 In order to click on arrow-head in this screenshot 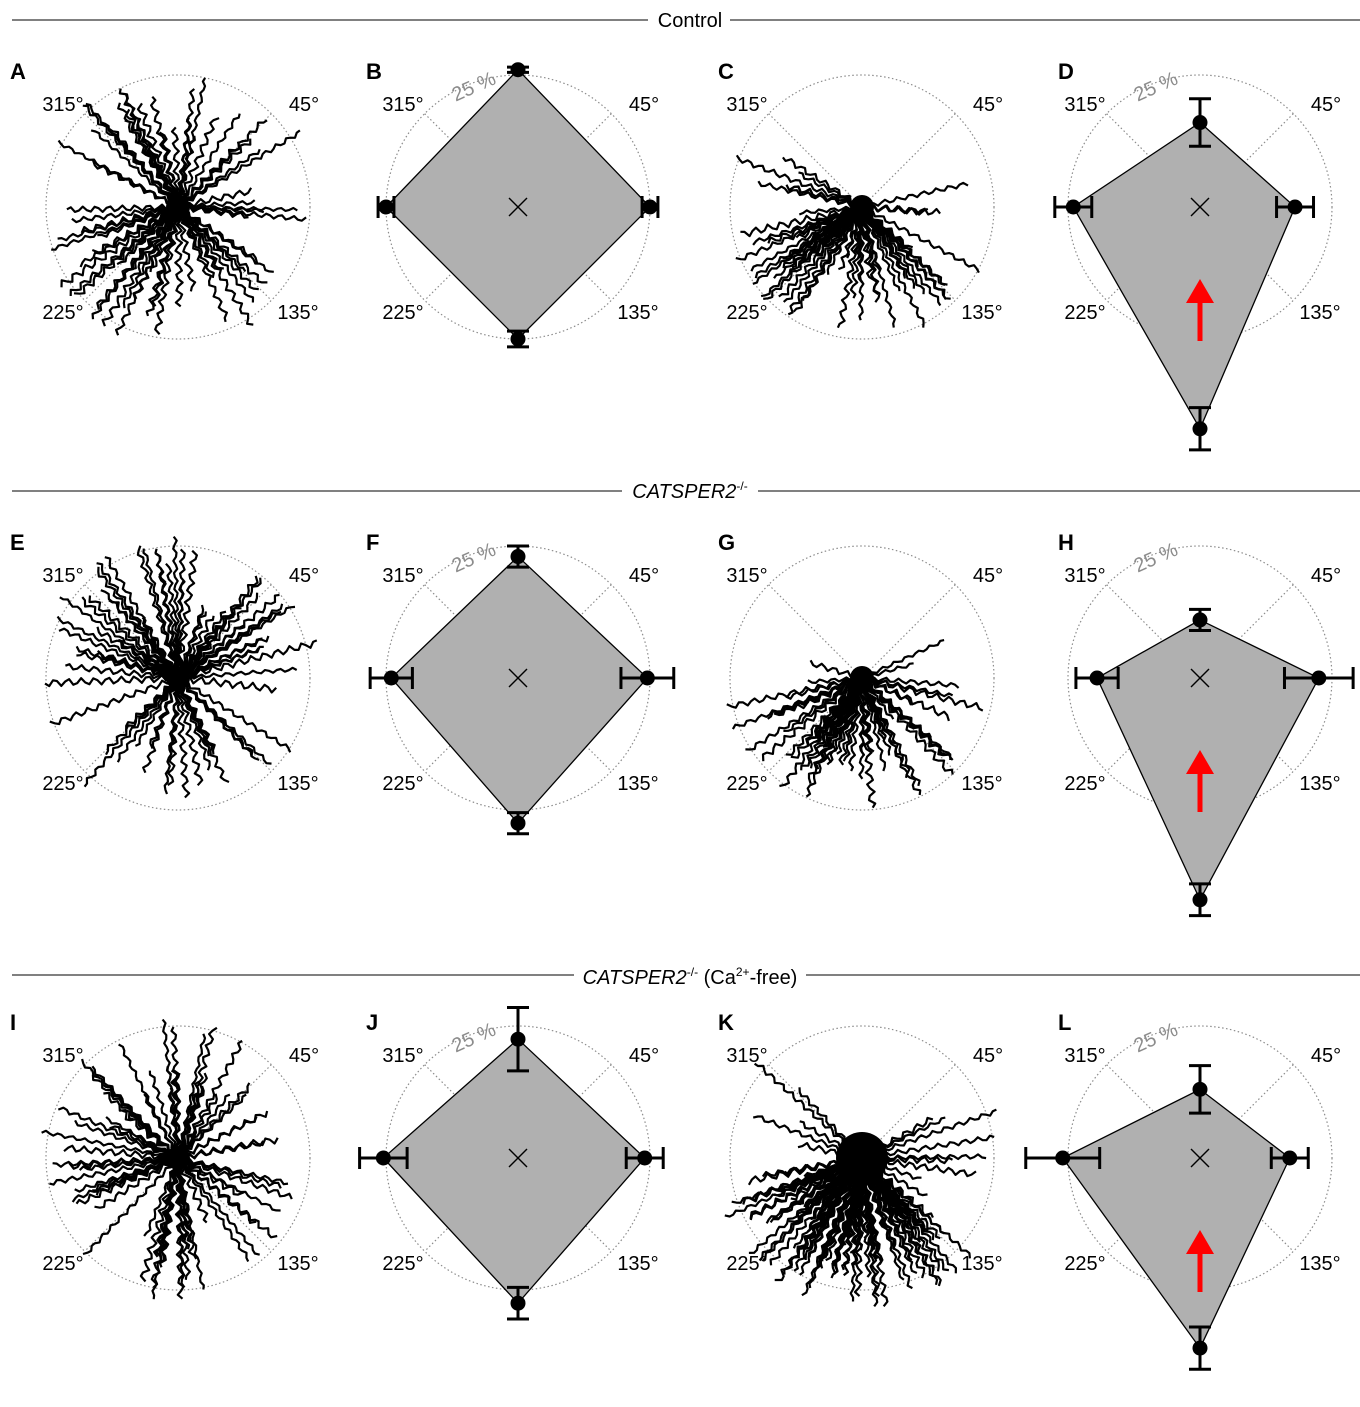, I will do `click(1200, 762)`.